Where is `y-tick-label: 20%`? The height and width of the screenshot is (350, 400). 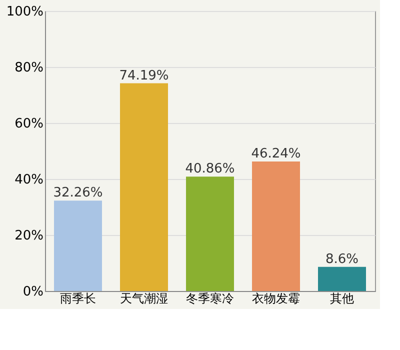
y-tick-label: 20% is located at coordinates (29, 236).